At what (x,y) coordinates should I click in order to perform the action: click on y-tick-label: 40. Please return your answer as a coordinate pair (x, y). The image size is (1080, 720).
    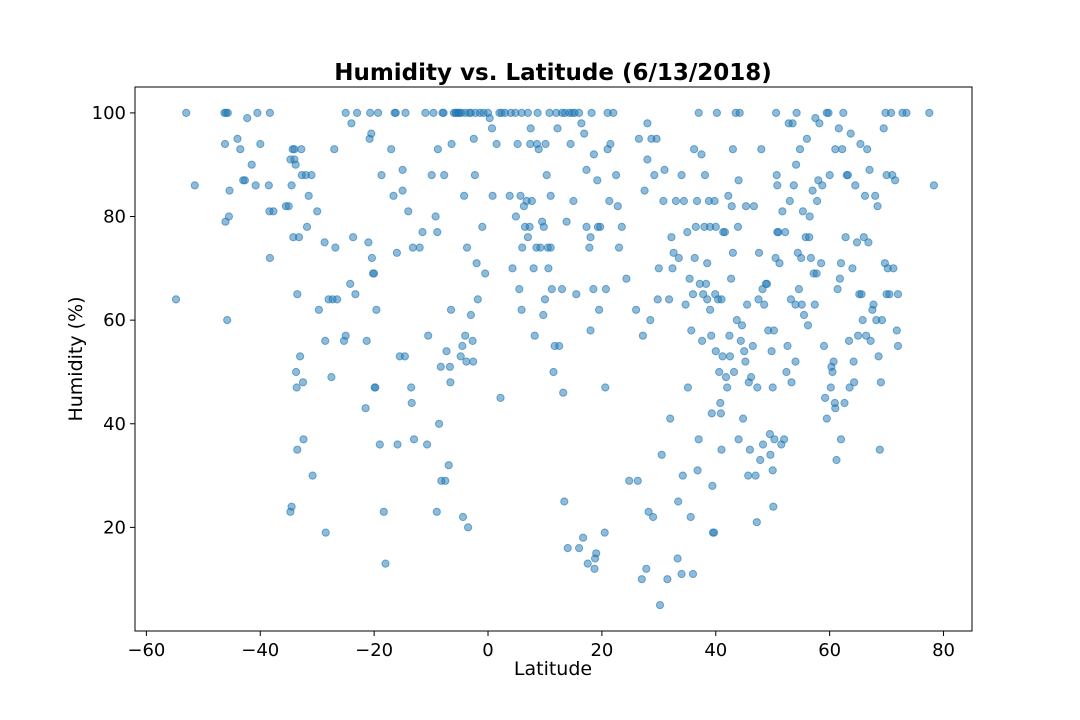
    Looking at the image, I should click on (114, 424).